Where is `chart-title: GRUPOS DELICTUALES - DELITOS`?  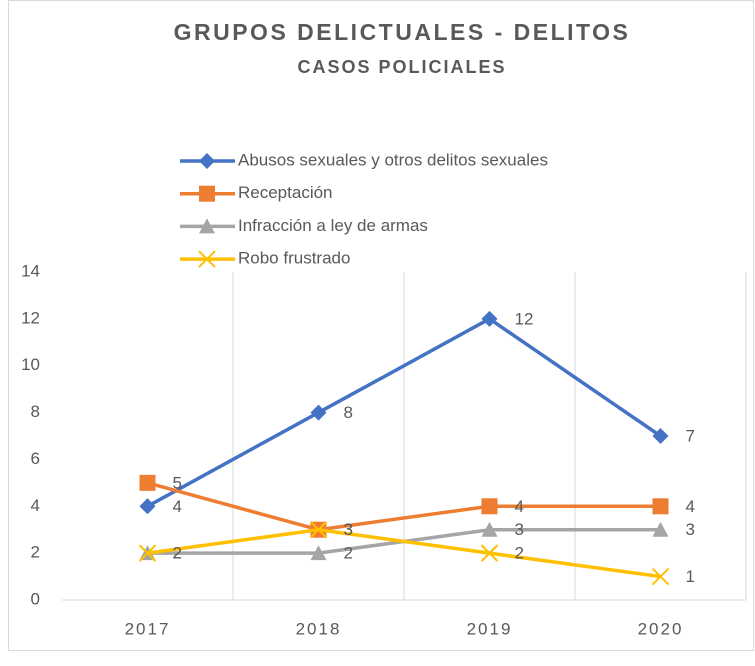
chart-title: GRUPOS DELICTUALES - DELITOS is located at coordinates (402, 32).